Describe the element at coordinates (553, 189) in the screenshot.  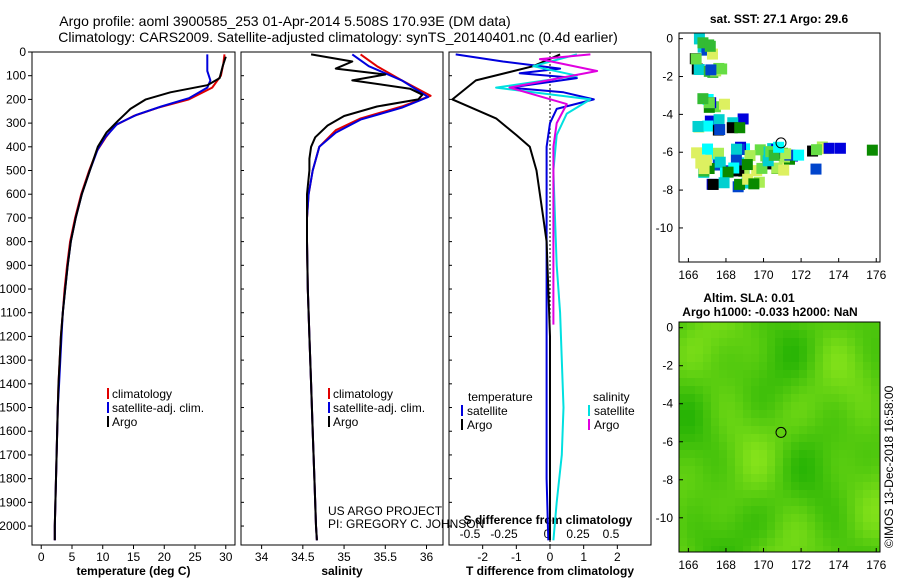
I see `difference-series-s-argo` at that location.